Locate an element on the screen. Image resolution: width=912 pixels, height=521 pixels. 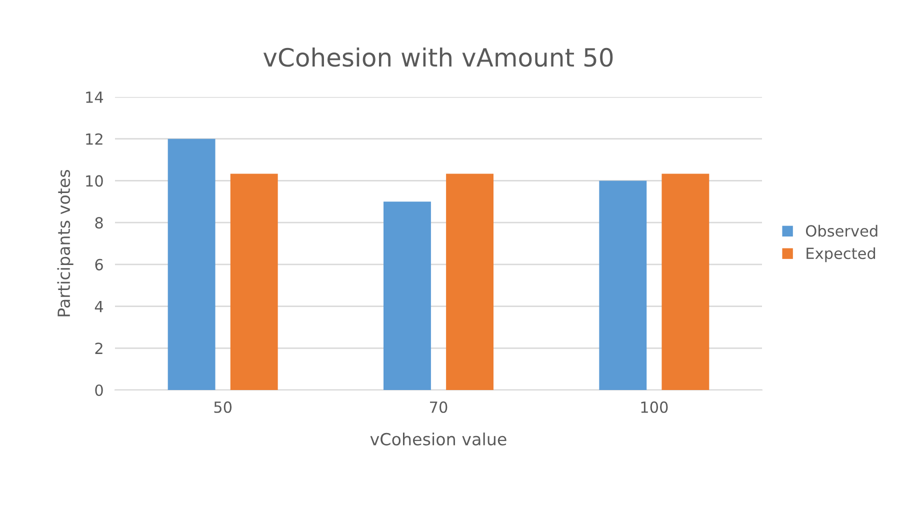
legend-label: Expected is located at coordinates (841, 254).